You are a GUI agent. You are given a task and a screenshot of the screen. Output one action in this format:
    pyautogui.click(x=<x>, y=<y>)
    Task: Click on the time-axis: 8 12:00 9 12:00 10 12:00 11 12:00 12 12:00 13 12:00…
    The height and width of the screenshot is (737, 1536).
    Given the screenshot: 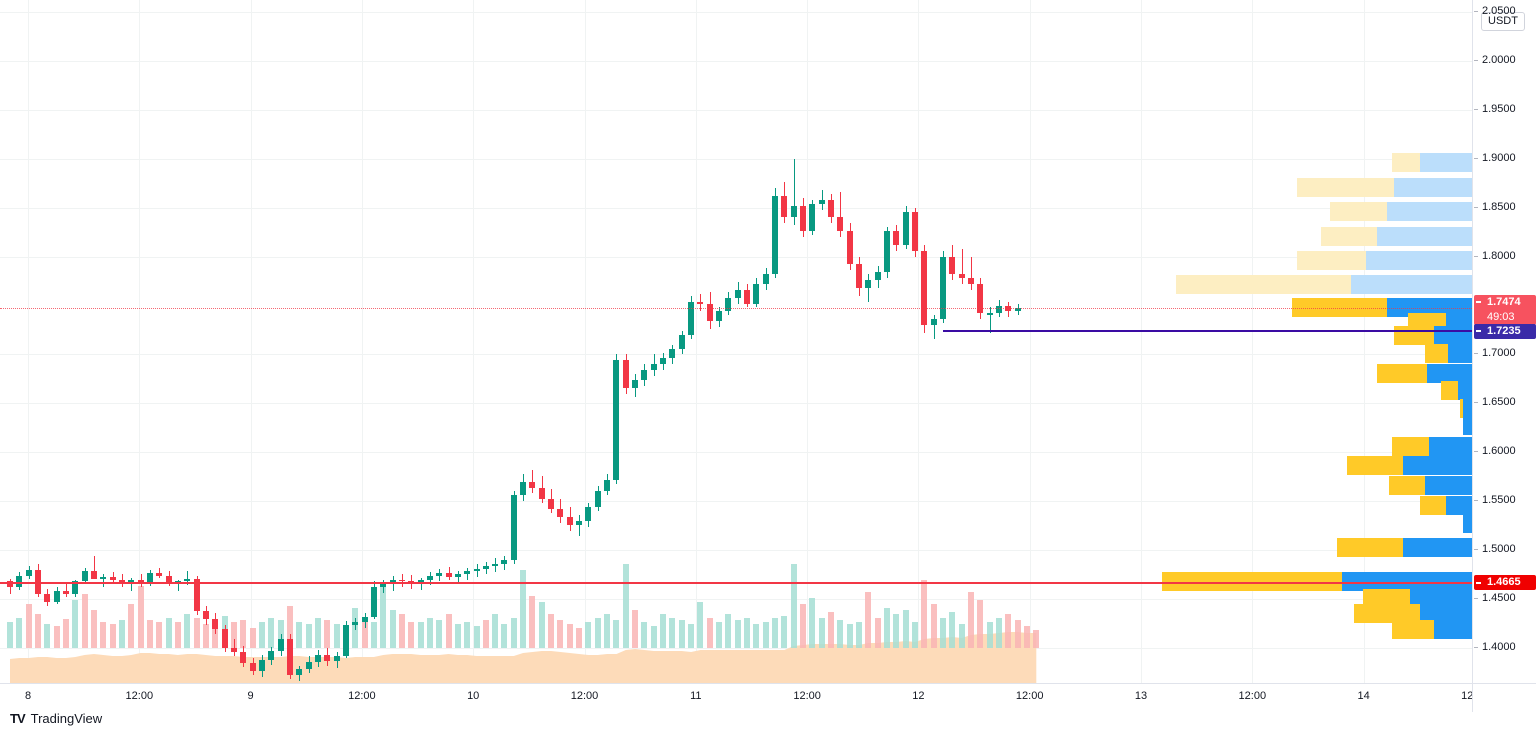 What is the action you would take?
    pyautogui.click(x=744, y=697)
    